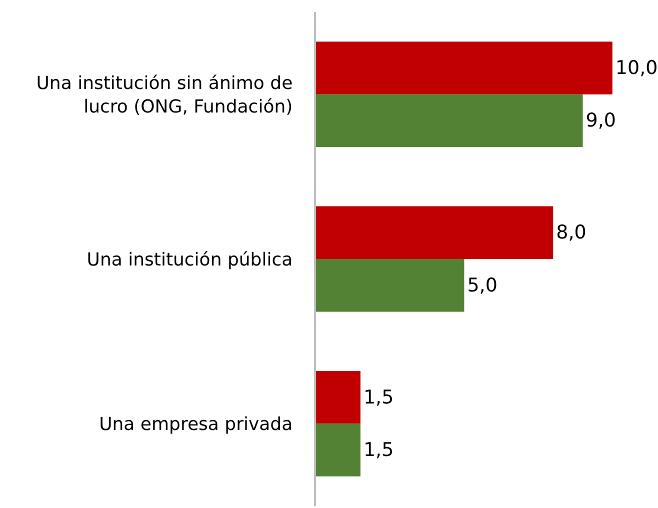 The image size is (658, 508). I want to click on data-label: 5,0, so click(482, 285).